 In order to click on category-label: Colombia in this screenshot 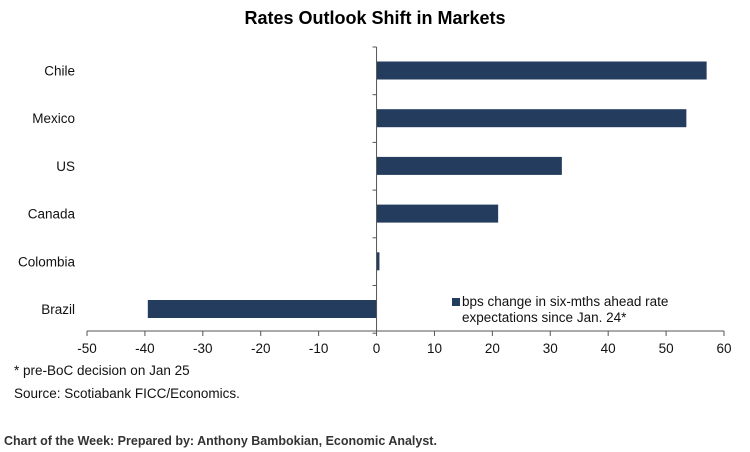, I will do `click(47, 261)`.